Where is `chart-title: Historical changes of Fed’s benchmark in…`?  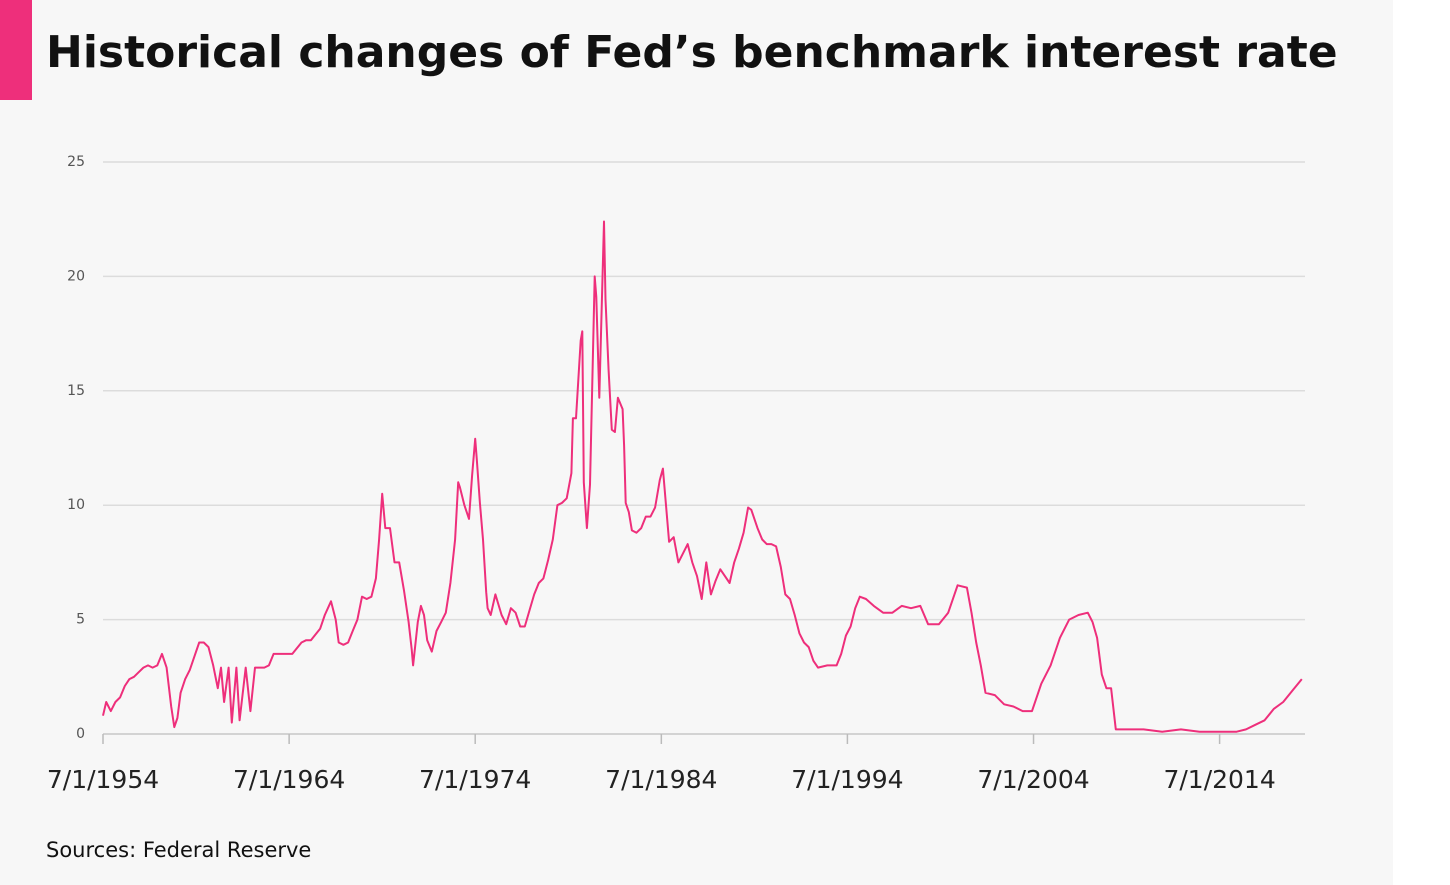 chart-title: Historical changes of Fed’s benchmark in… is located at coordinates (692, 52).